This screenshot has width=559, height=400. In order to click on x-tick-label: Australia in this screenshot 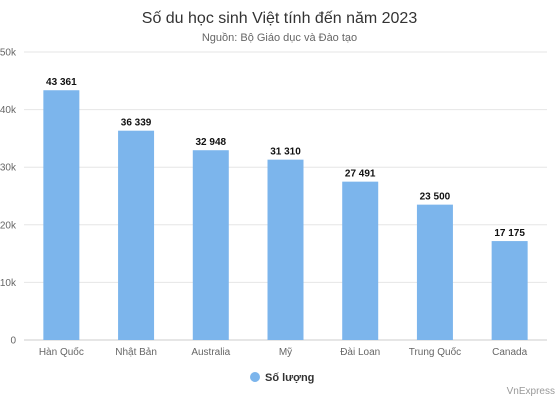, I will do `click(210, 352)`.